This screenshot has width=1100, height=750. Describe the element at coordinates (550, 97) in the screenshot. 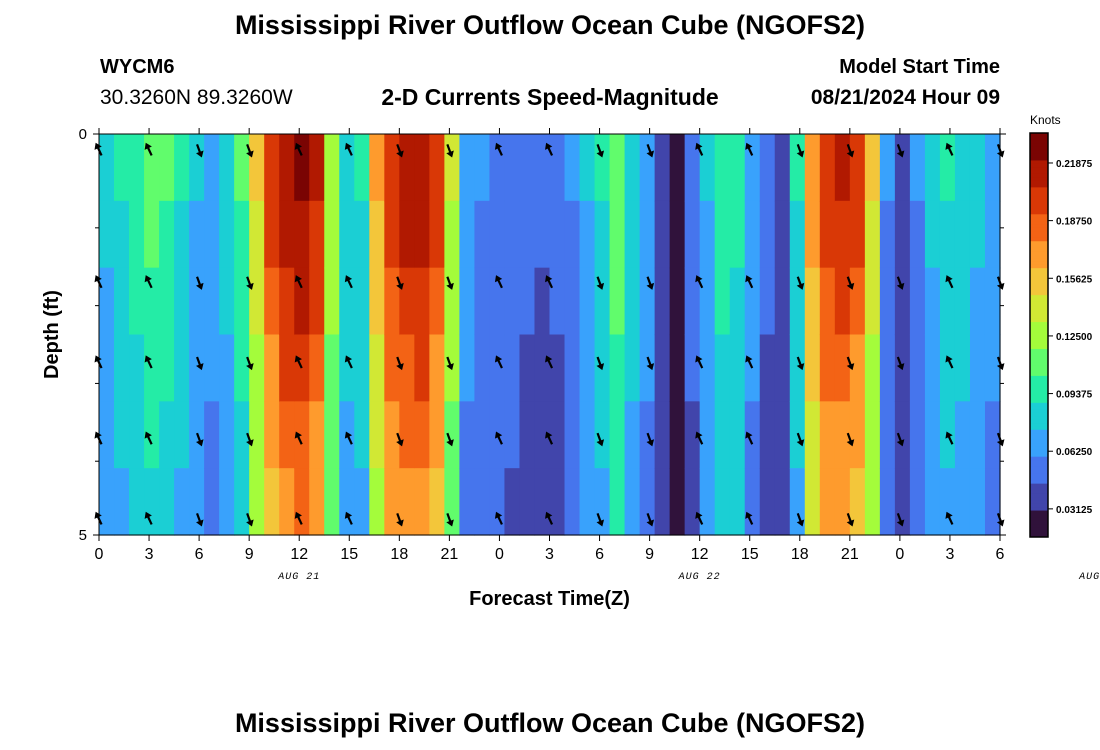

I see `chart-subtitle: 2-D Currents Speed-Magnitude` at that location.